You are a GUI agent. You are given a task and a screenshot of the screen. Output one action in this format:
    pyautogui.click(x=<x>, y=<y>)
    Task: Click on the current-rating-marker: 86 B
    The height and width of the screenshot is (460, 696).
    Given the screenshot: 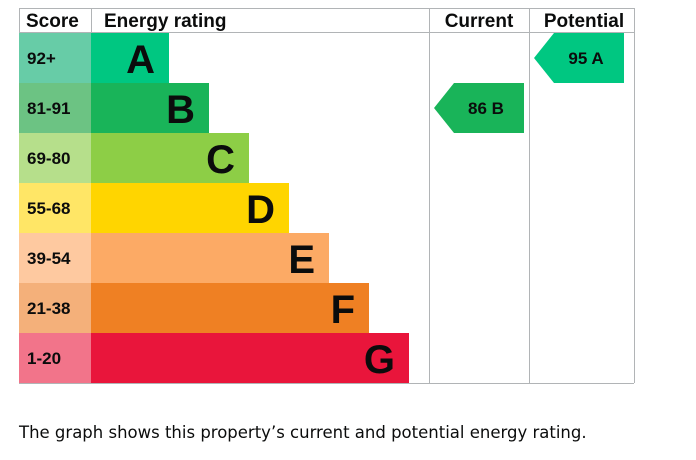 What is the action you would take?
    pyautogui.click(x=479, y=108)
    